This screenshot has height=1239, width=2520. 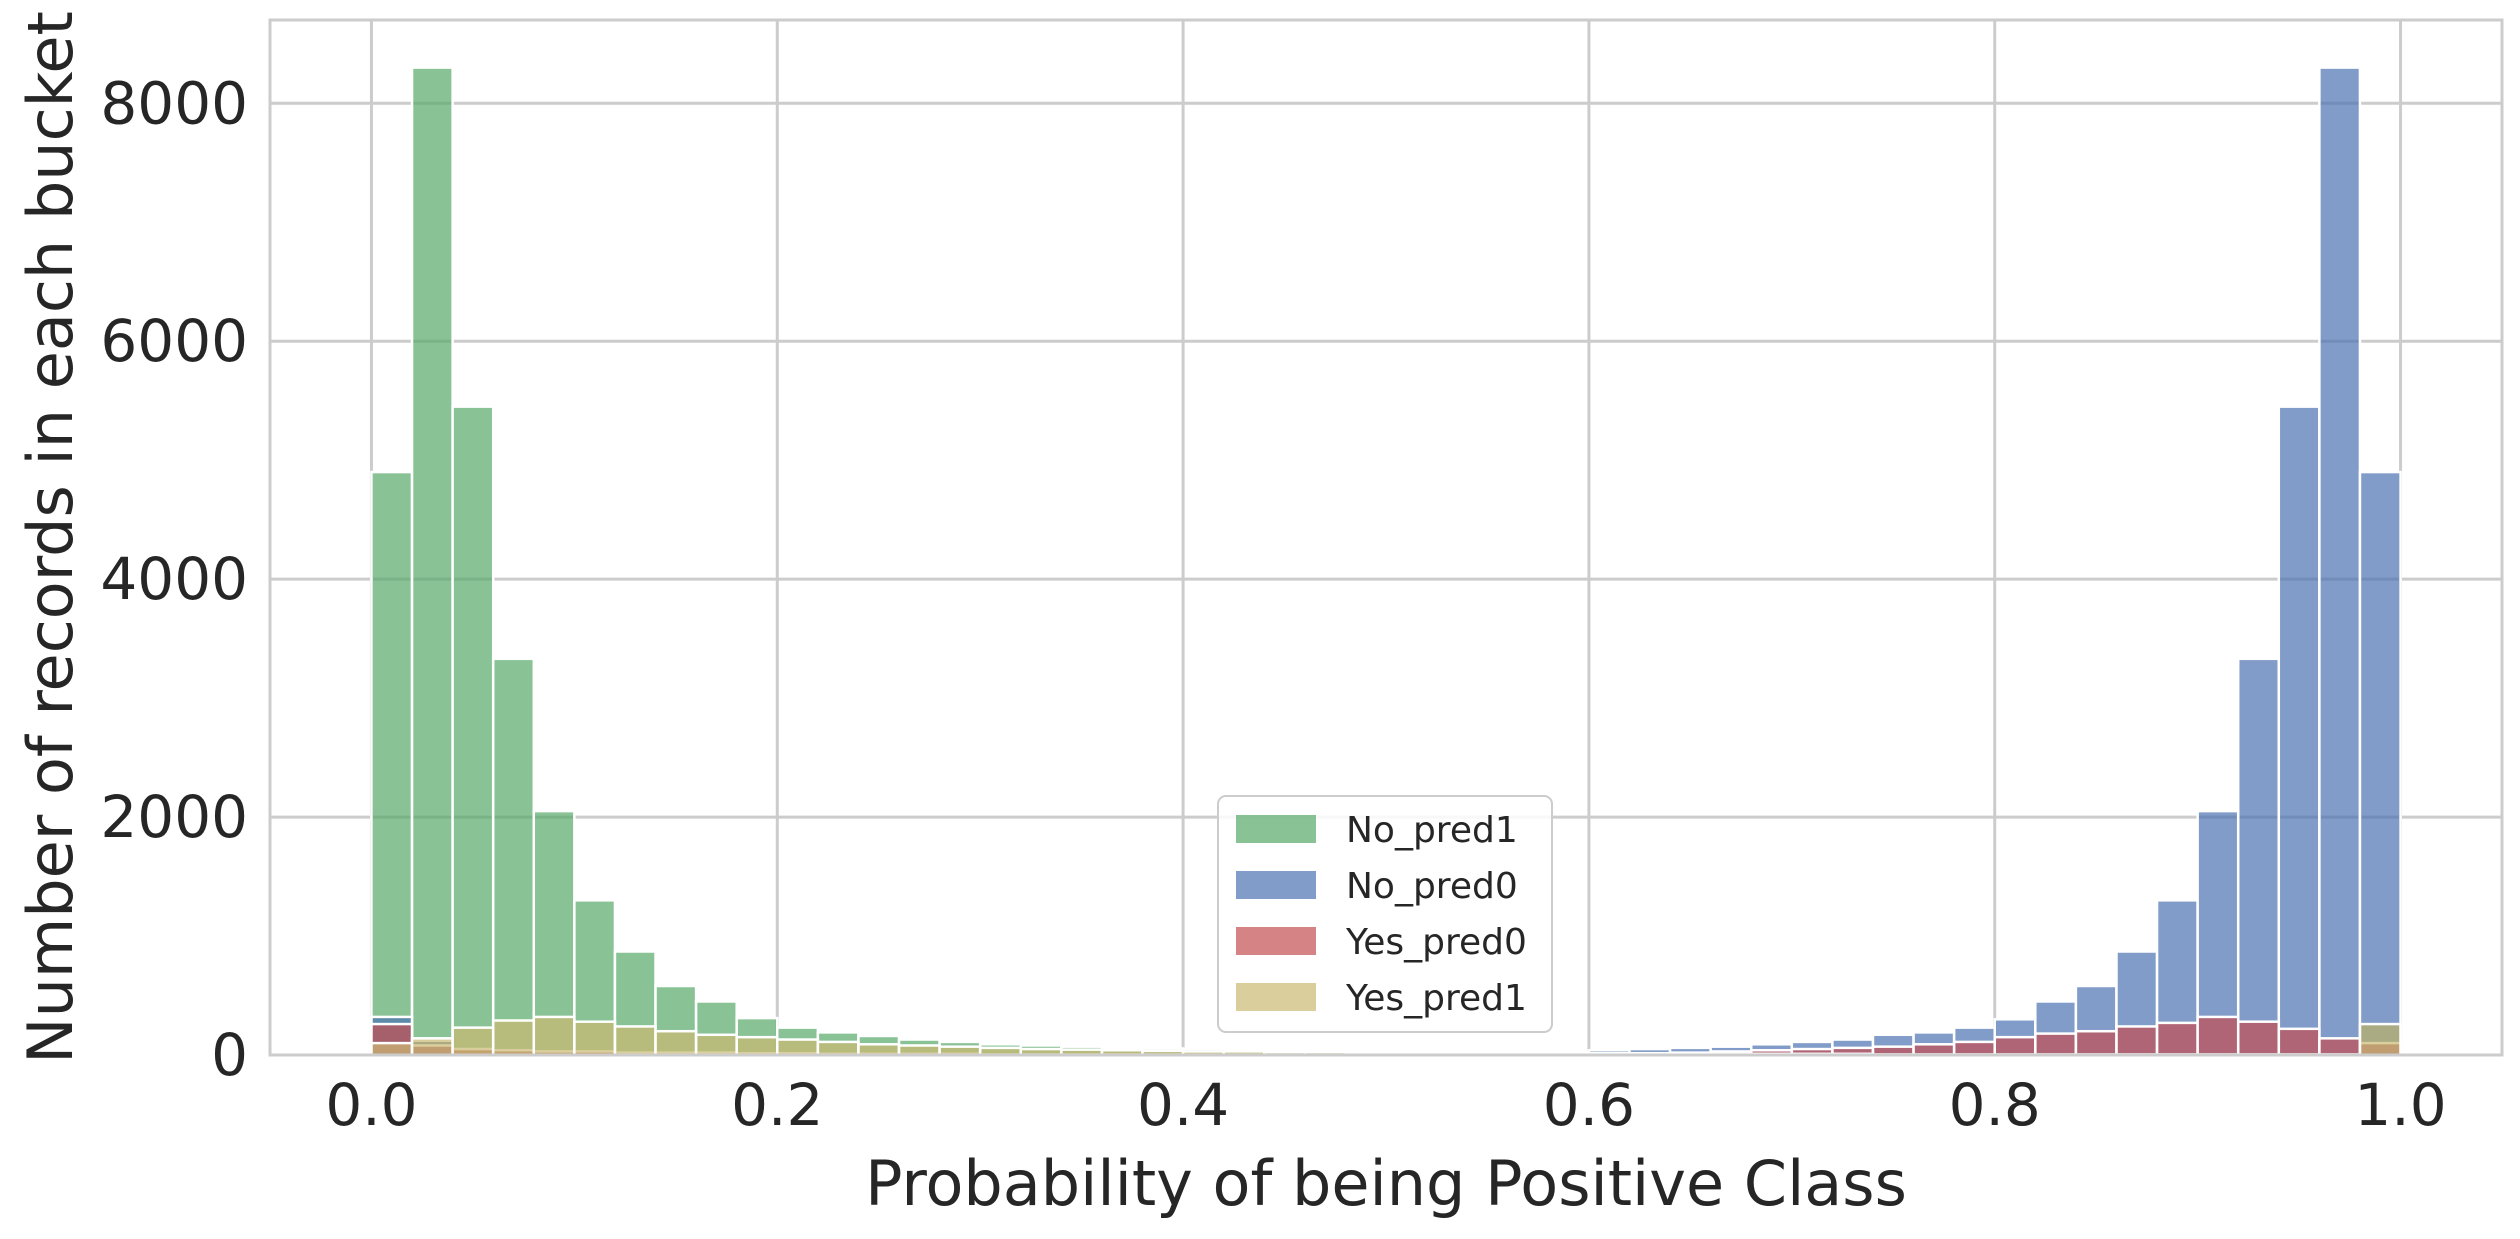 I want to click on legend-item: No_pred1, so click(x=1377, y=830).